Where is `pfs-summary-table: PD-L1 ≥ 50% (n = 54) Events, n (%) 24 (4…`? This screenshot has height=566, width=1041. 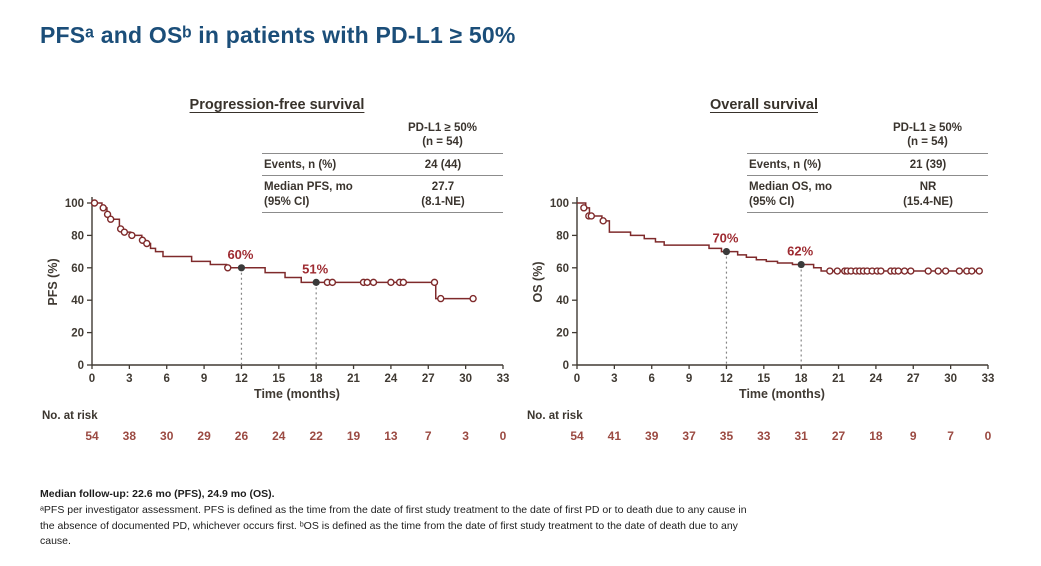
pfs-summary-table: PD-L1 ≥ 50% (n = 54) Events, n (%) 24 (4… is located at coordinates (382, 167).